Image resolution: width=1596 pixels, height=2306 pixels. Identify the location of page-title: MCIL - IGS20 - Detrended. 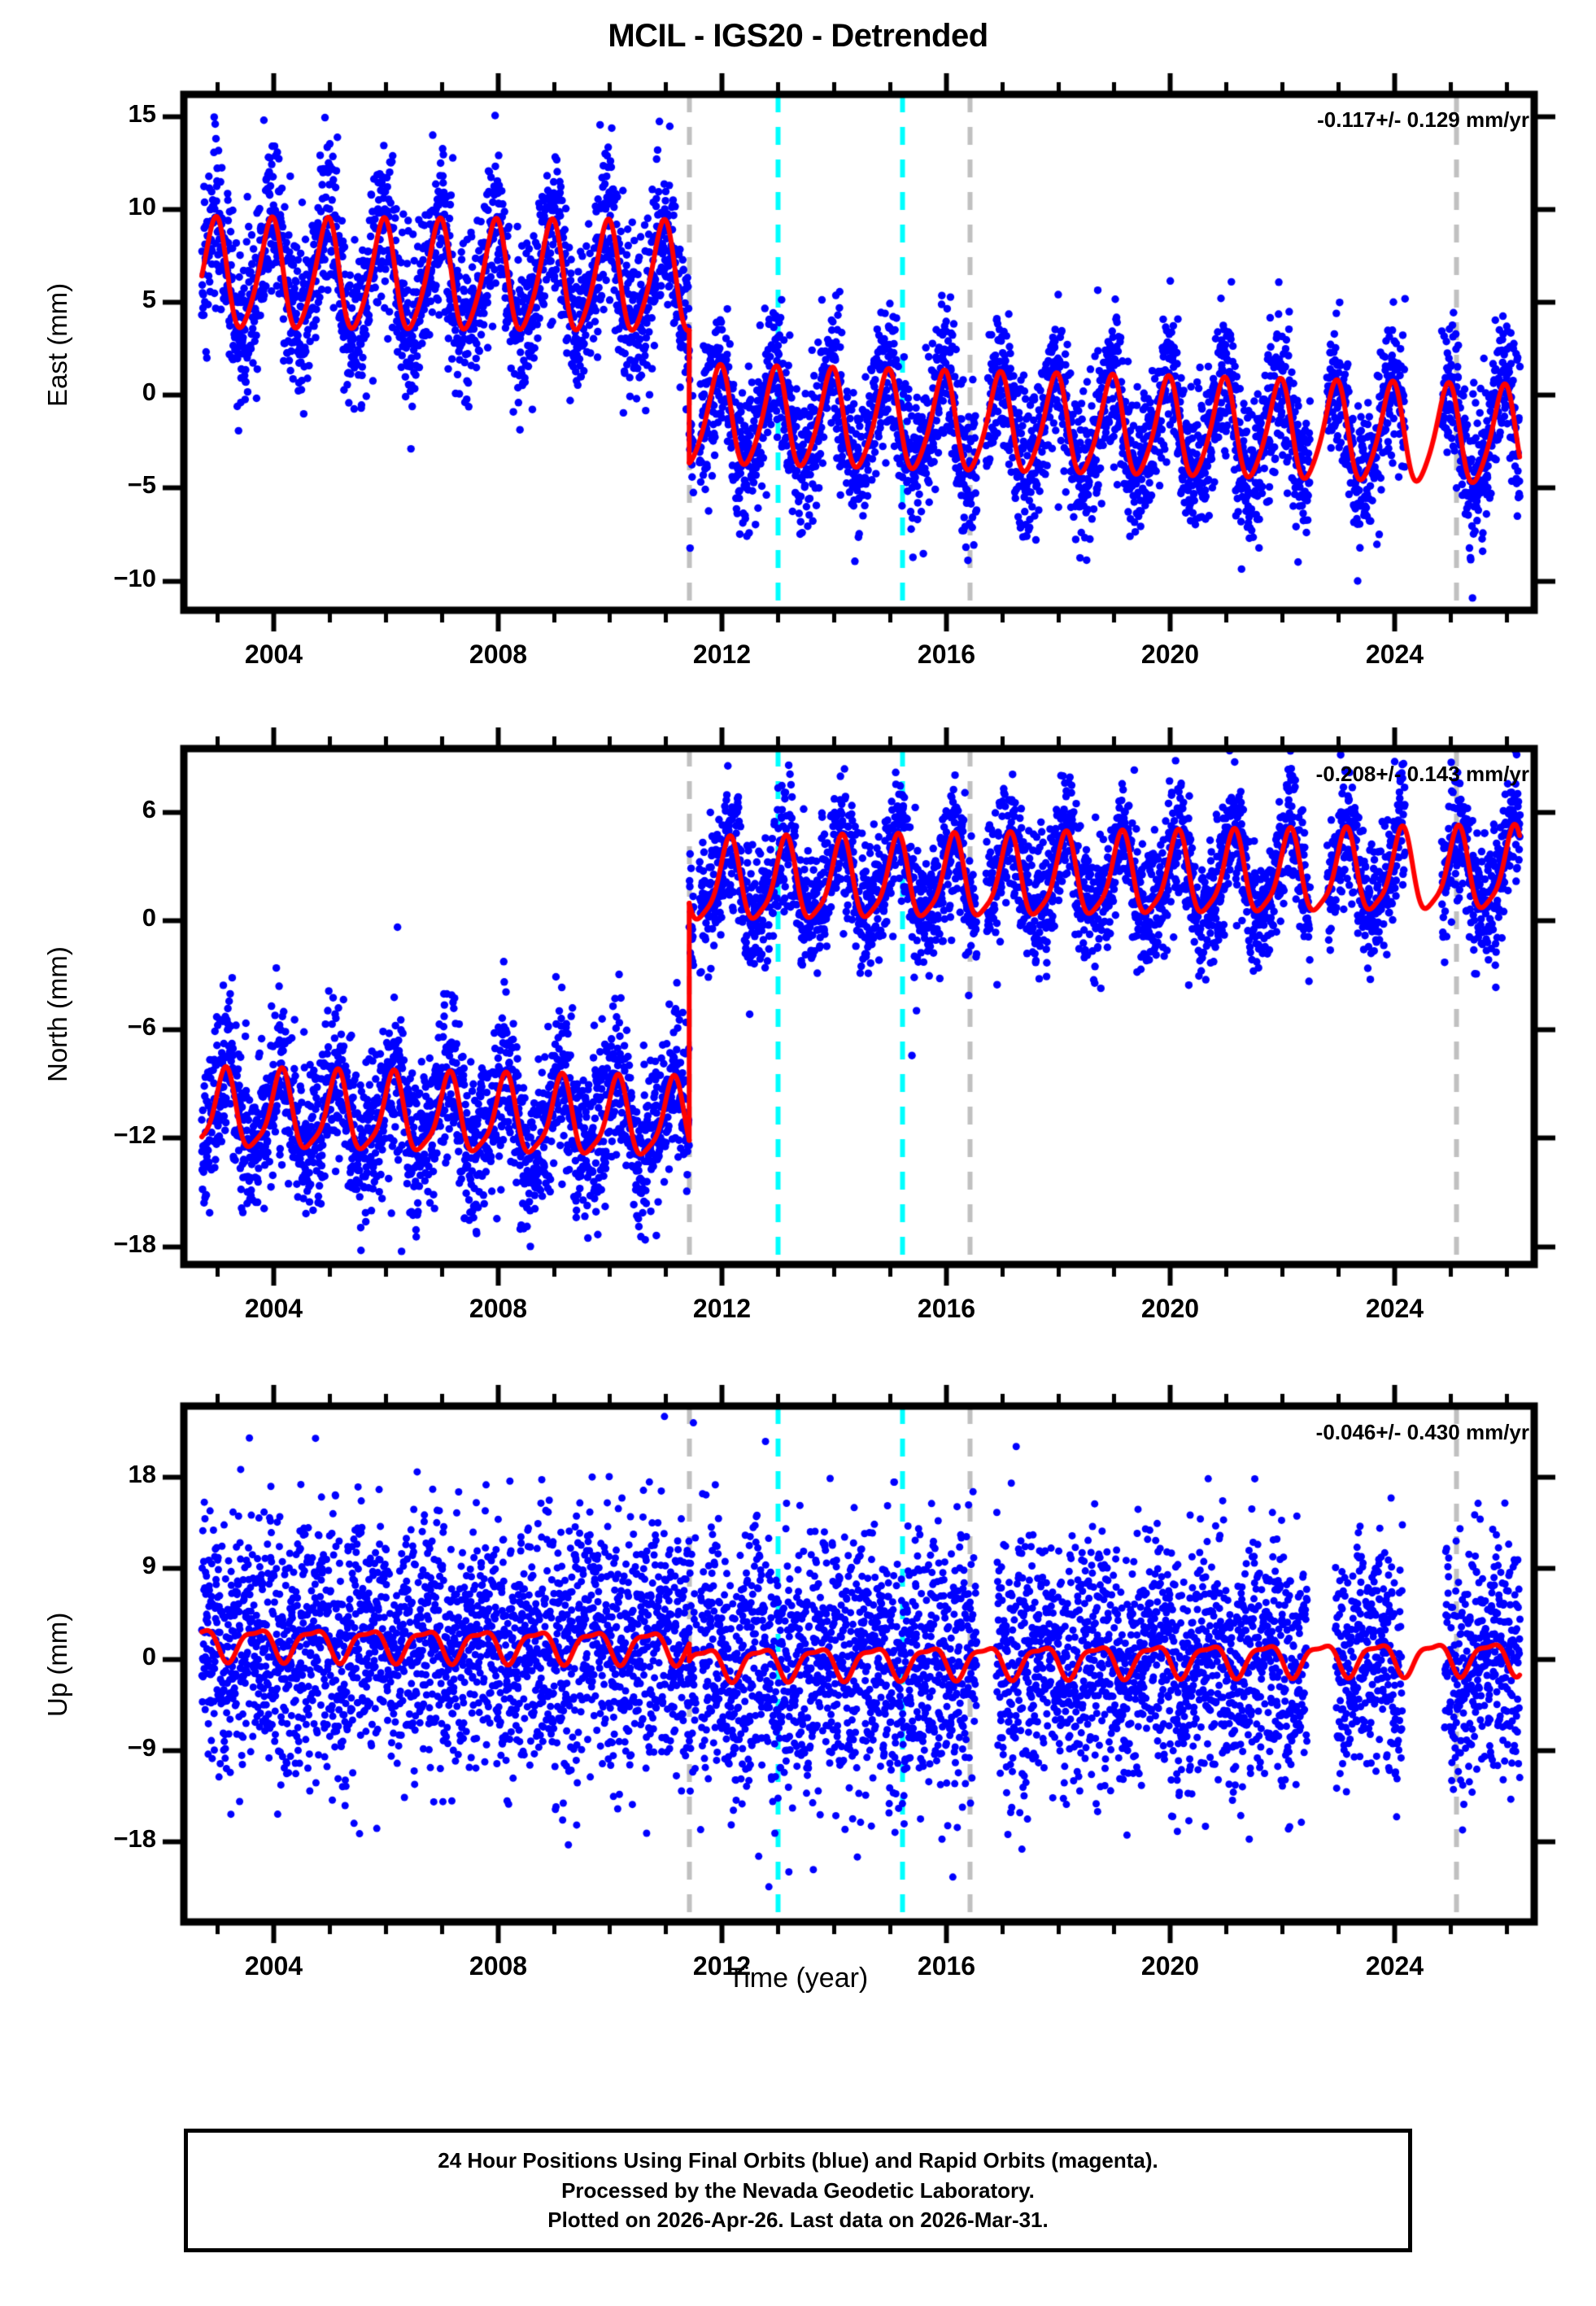
(798, 36).